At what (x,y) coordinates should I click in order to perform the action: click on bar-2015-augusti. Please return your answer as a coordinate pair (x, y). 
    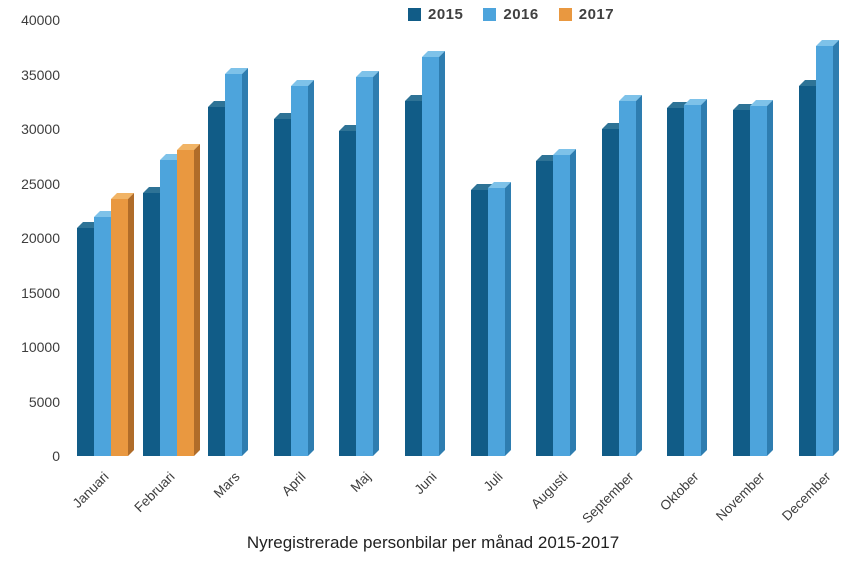
    Looking at the image, I should click on (545, 308).